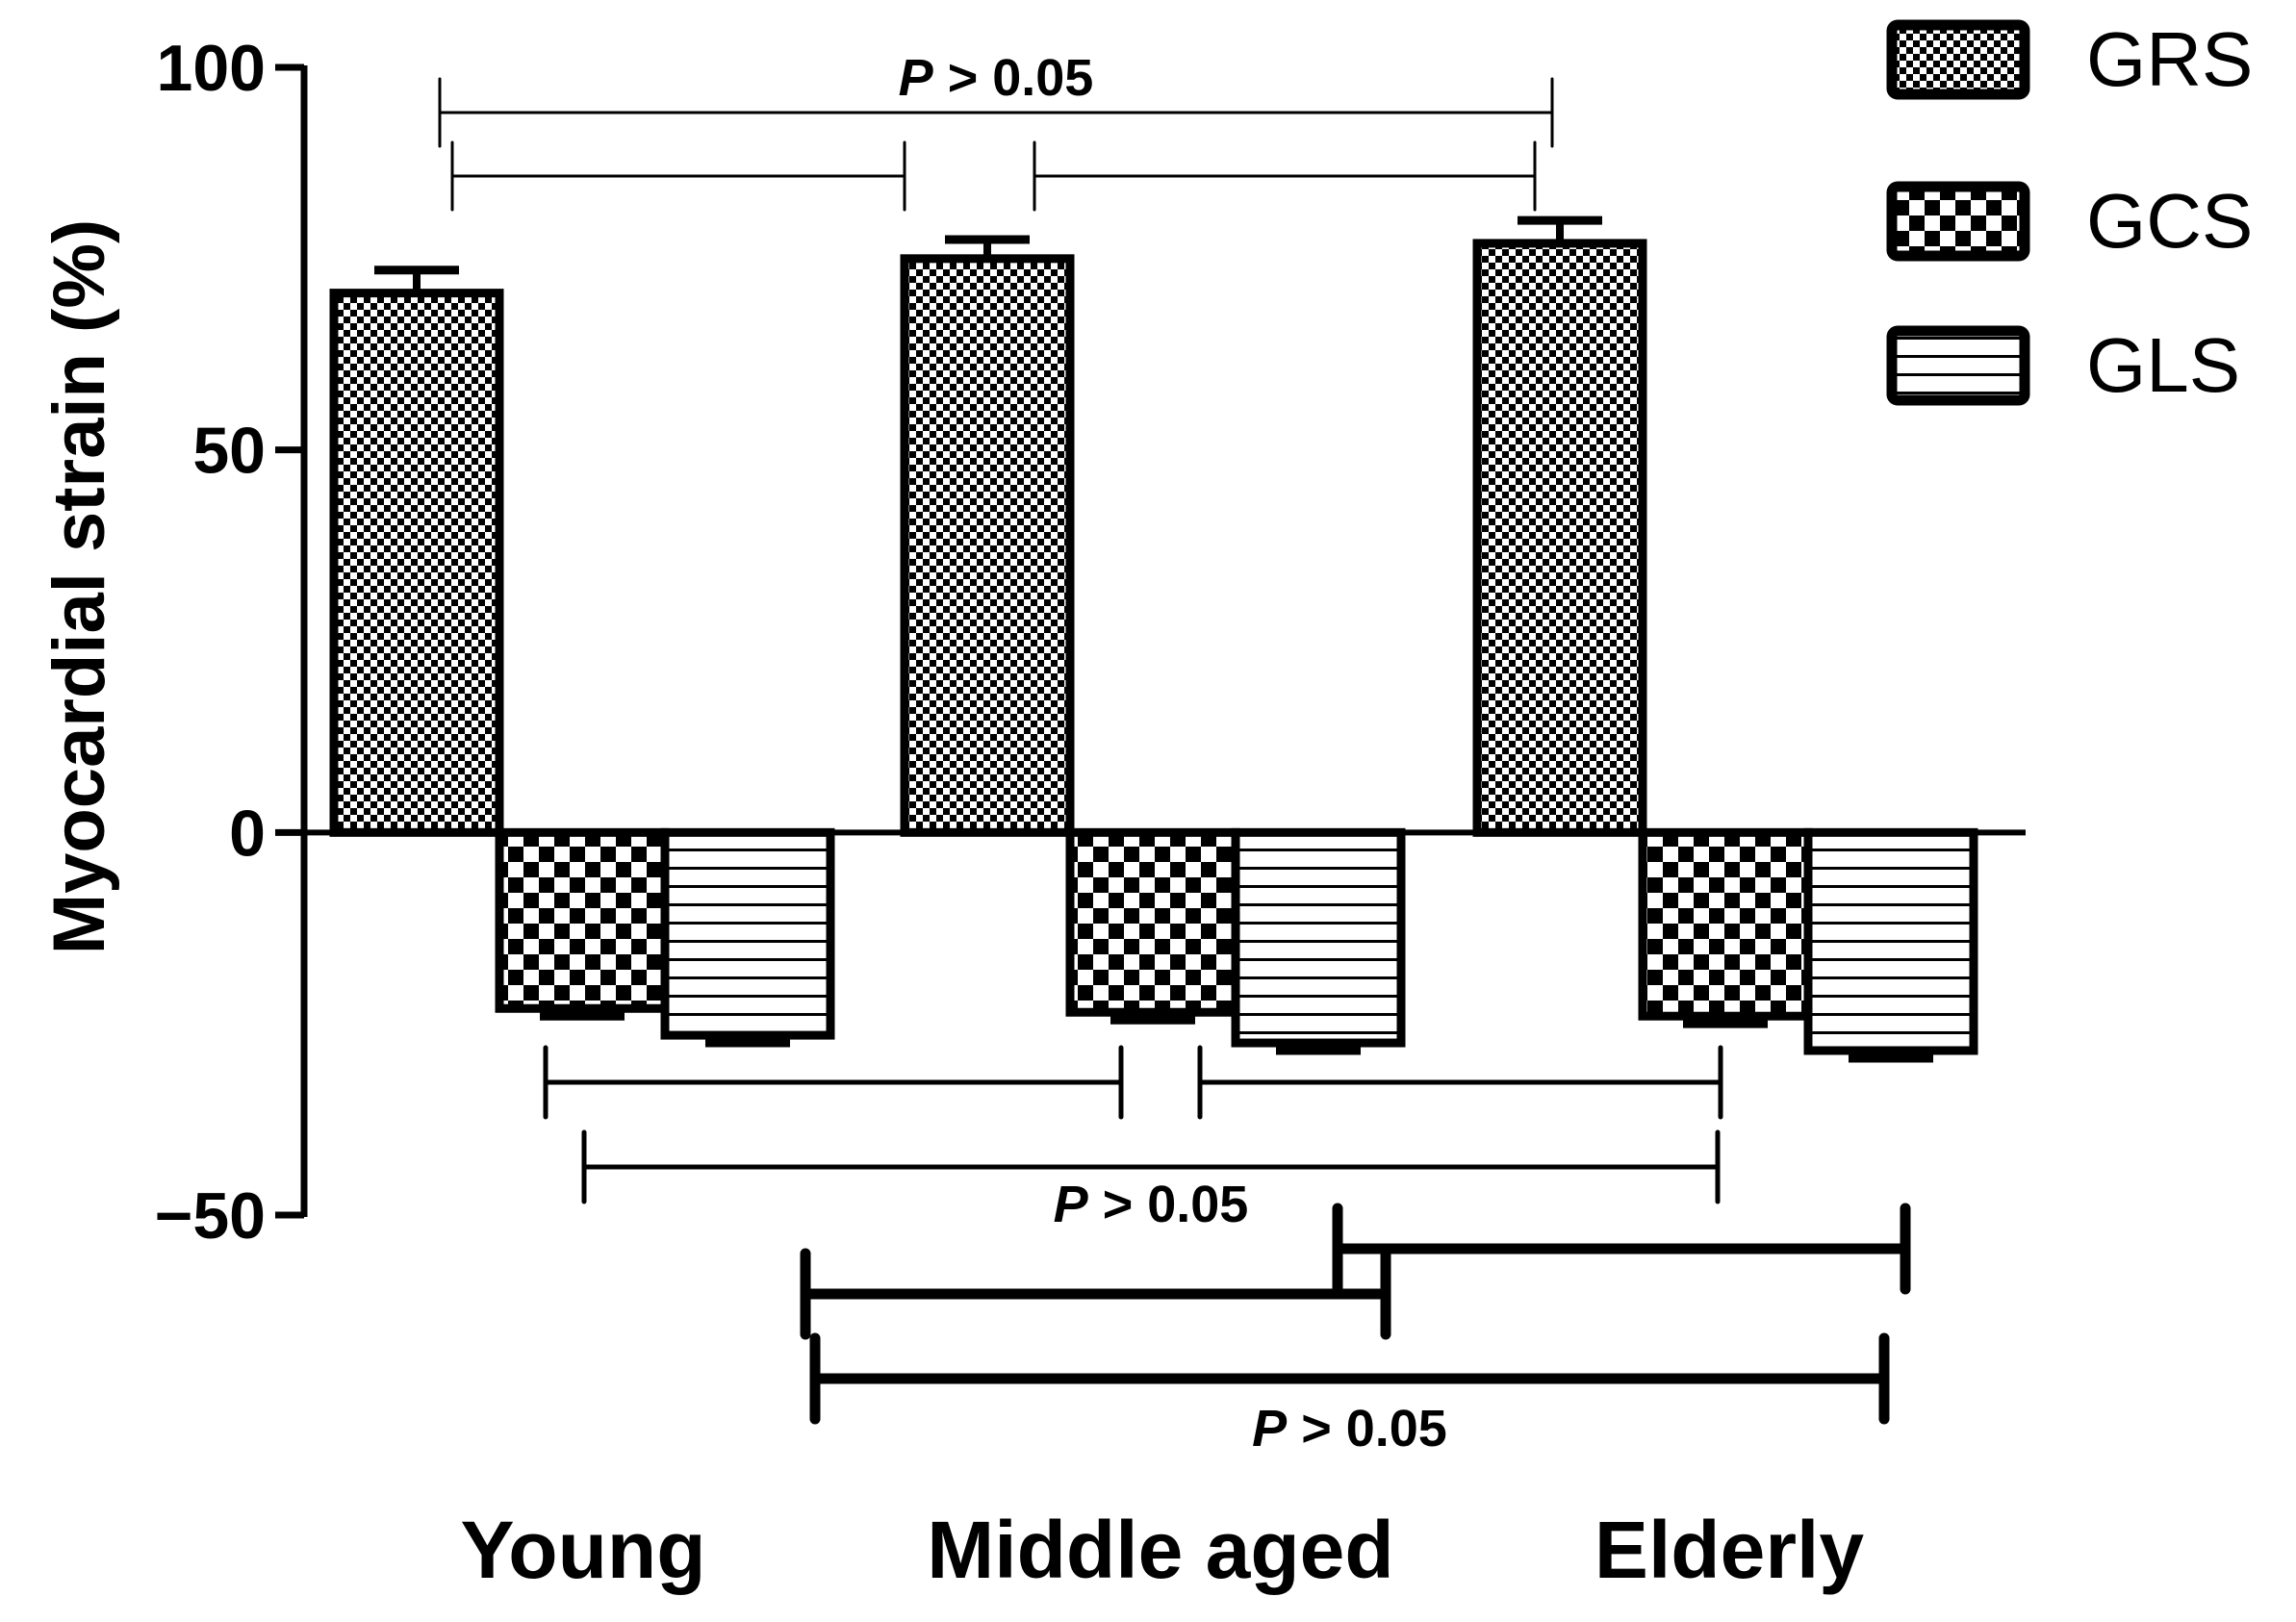 The width and height of the screenshot is (2296, 1622). What do you see at coordinates (2169, 59) in the screenshot?
I see `legend-label-grs: GRS` at bounding box center [2169, 59].